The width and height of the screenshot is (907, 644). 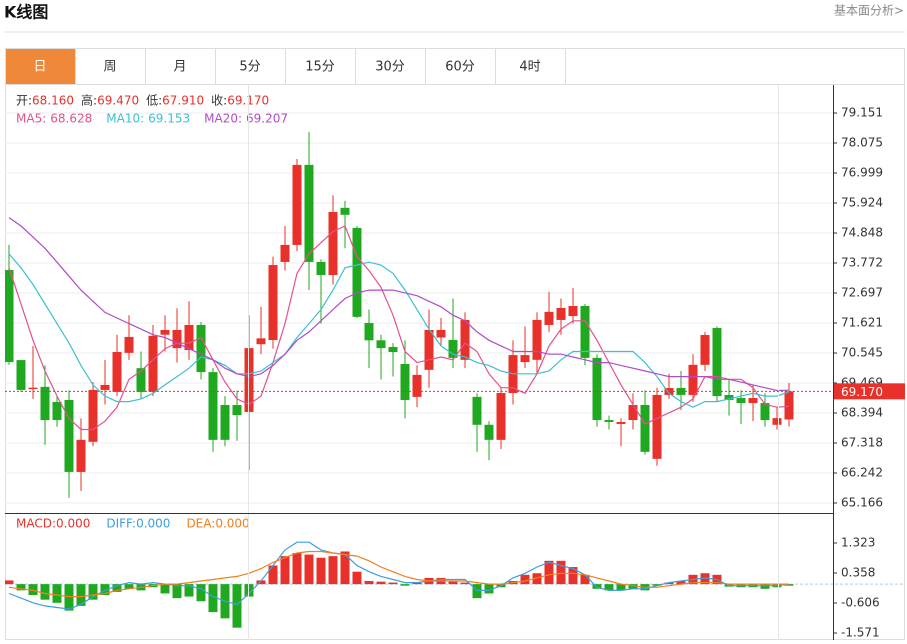 What do you see at coordinates (862, 143) in the screenshot?
I see `y-tick-label: 78.075` at bounding box center [862, 143].